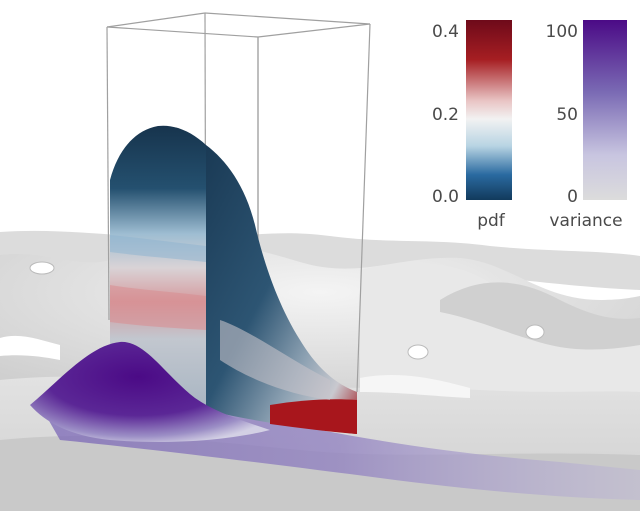 This screenshot has height=511, width=640. Describe the element at coordinates (445, 32) in the screenshot. I see `pdf-tick-top: 0.4` at that location.